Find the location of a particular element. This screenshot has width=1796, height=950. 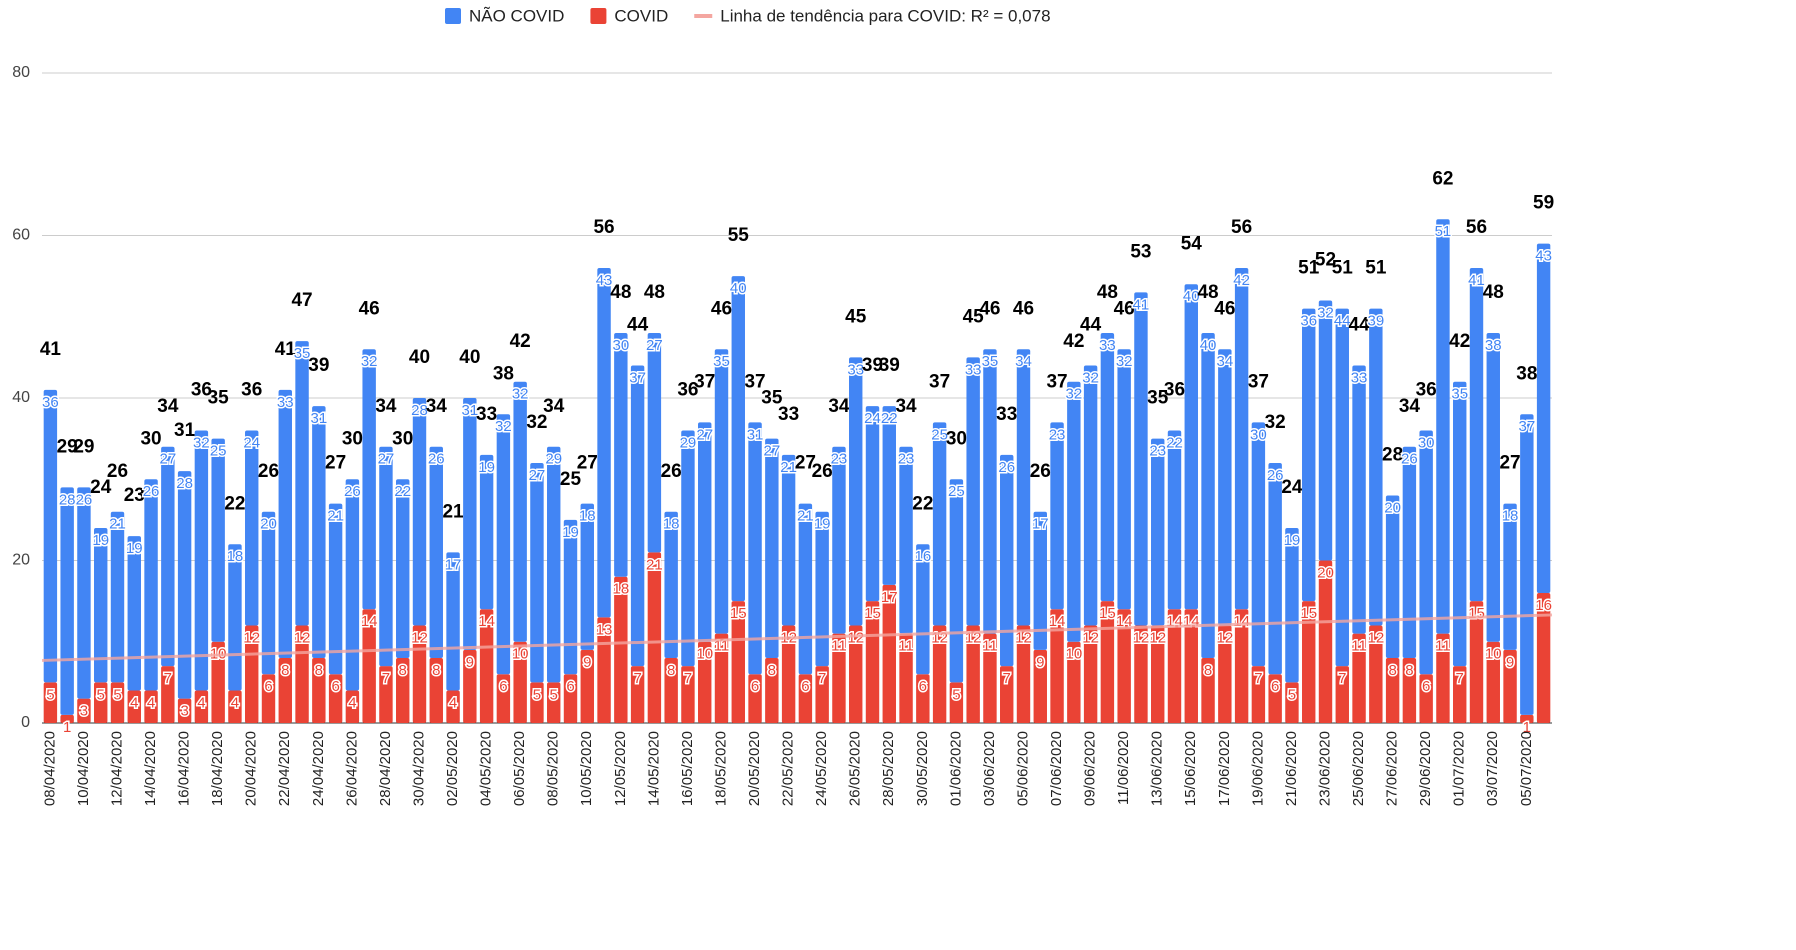

value-label: 28 is located at coordinates (67, 499).